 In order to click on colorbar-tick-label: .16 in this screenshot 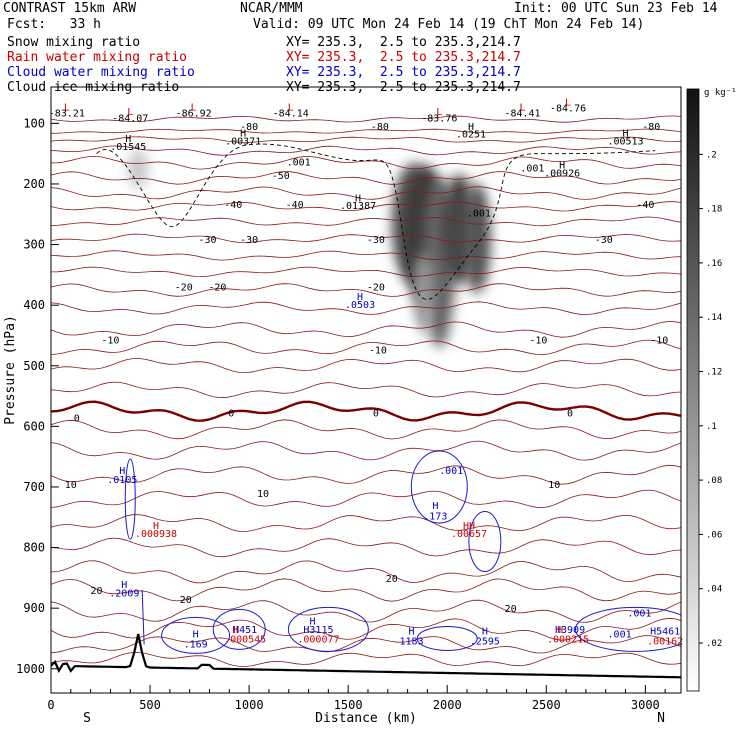, I will do `click(714, 264)`.